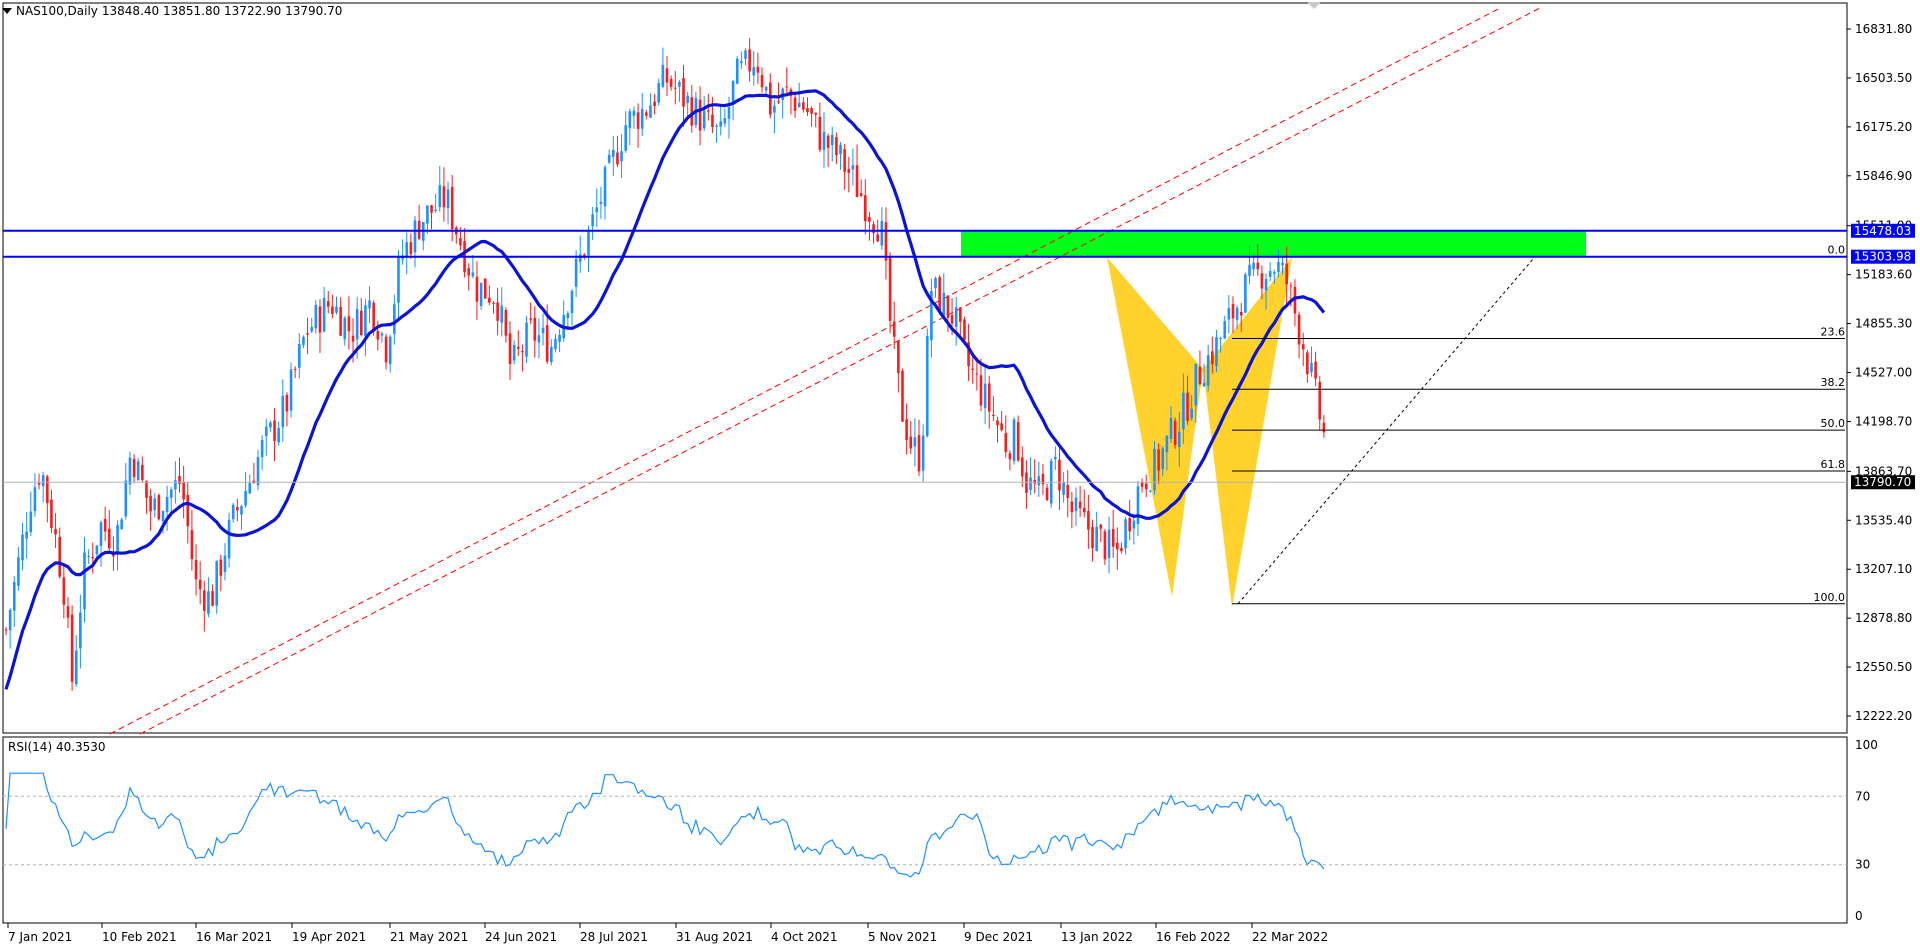 The width and height of the screenshot is (1920, 951). What do you see at coordinates (1883, 29) in the screenshot?
I see `price-axis-label: 16831.80` at bounding box center [1883, 29].